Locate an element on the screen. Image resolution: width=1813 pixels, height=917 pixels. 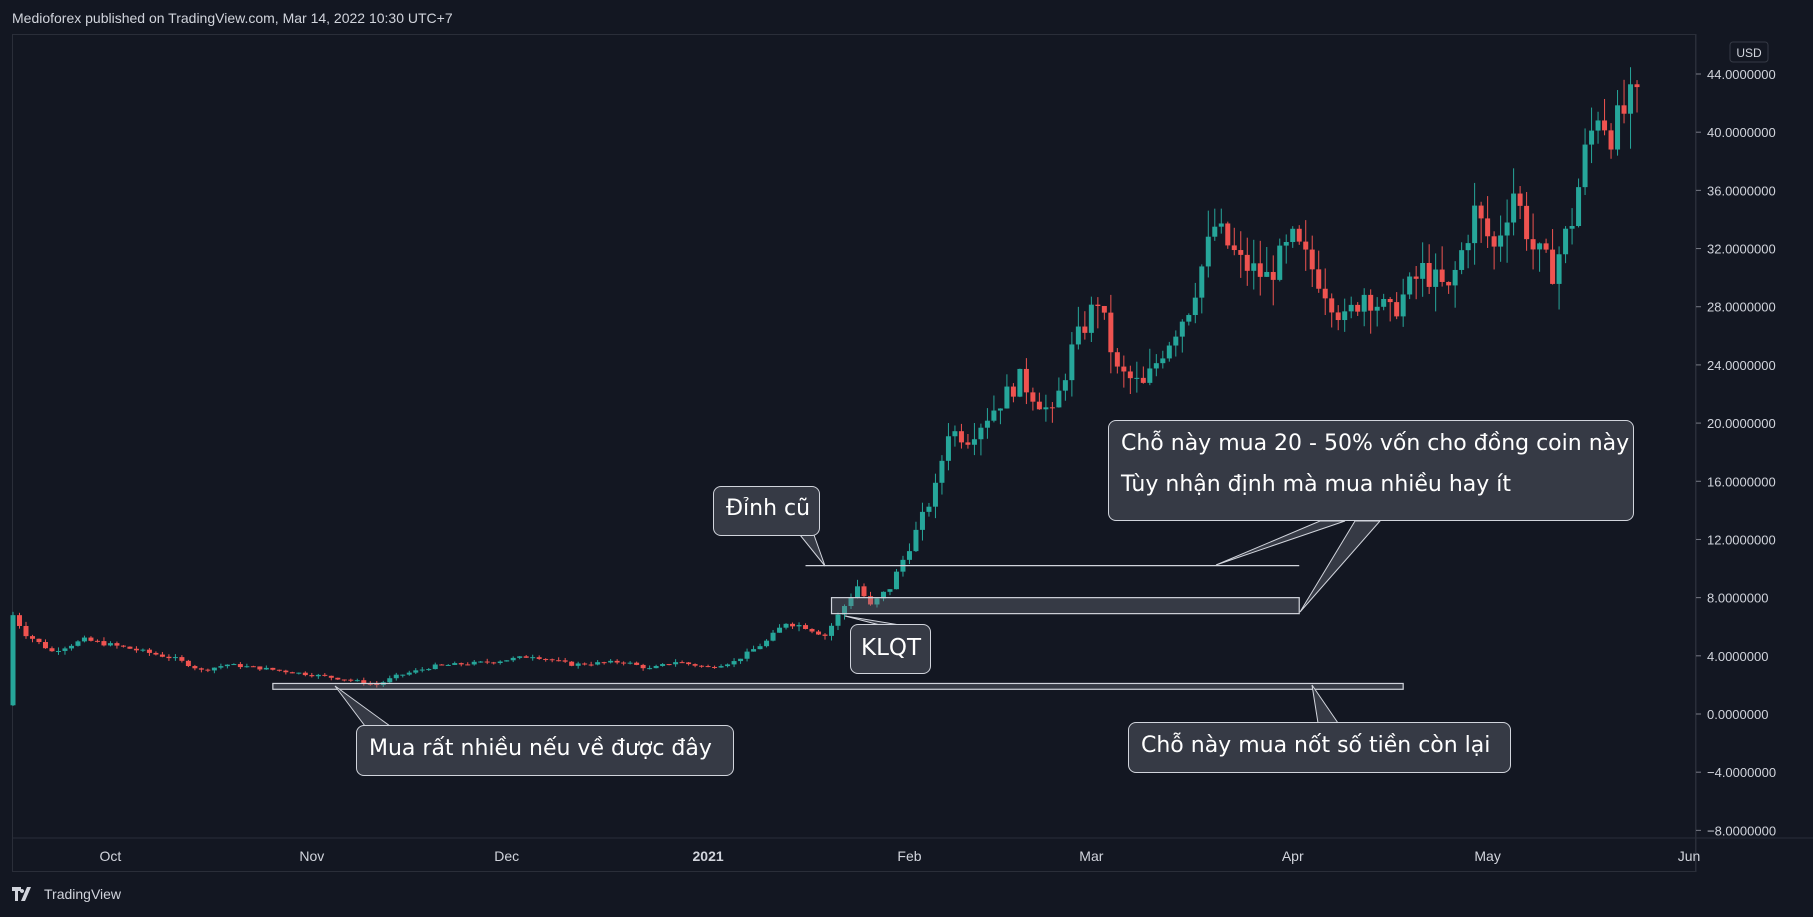
callout-depends-text: Tùy nhận định mà mua nhiều hay ít is located at coordinates (1316, 484).